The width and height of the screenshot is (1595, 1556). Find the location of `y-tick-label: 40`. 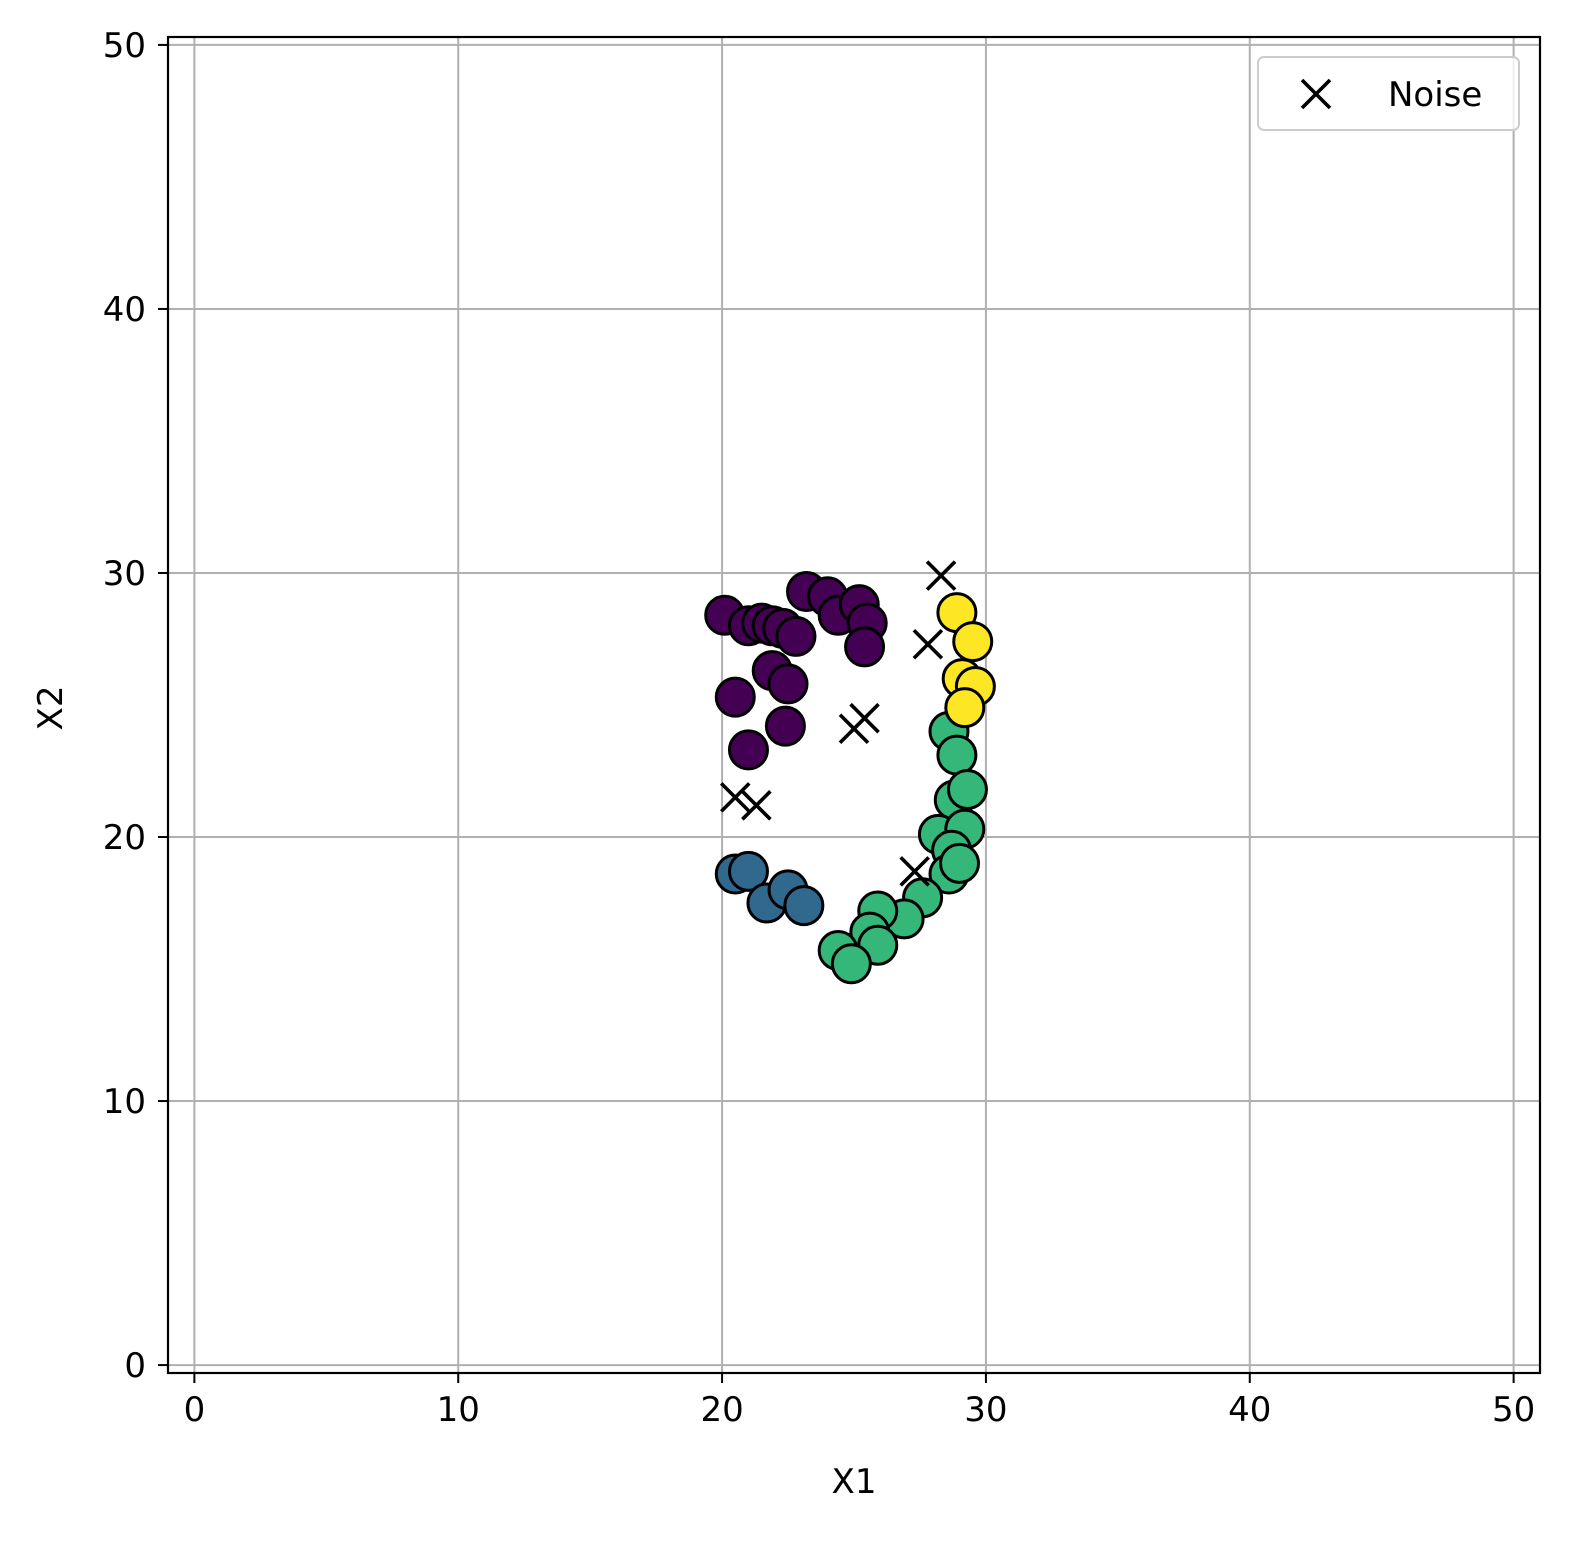

y-tick-label: 40 is located at coordinates (124, 310).